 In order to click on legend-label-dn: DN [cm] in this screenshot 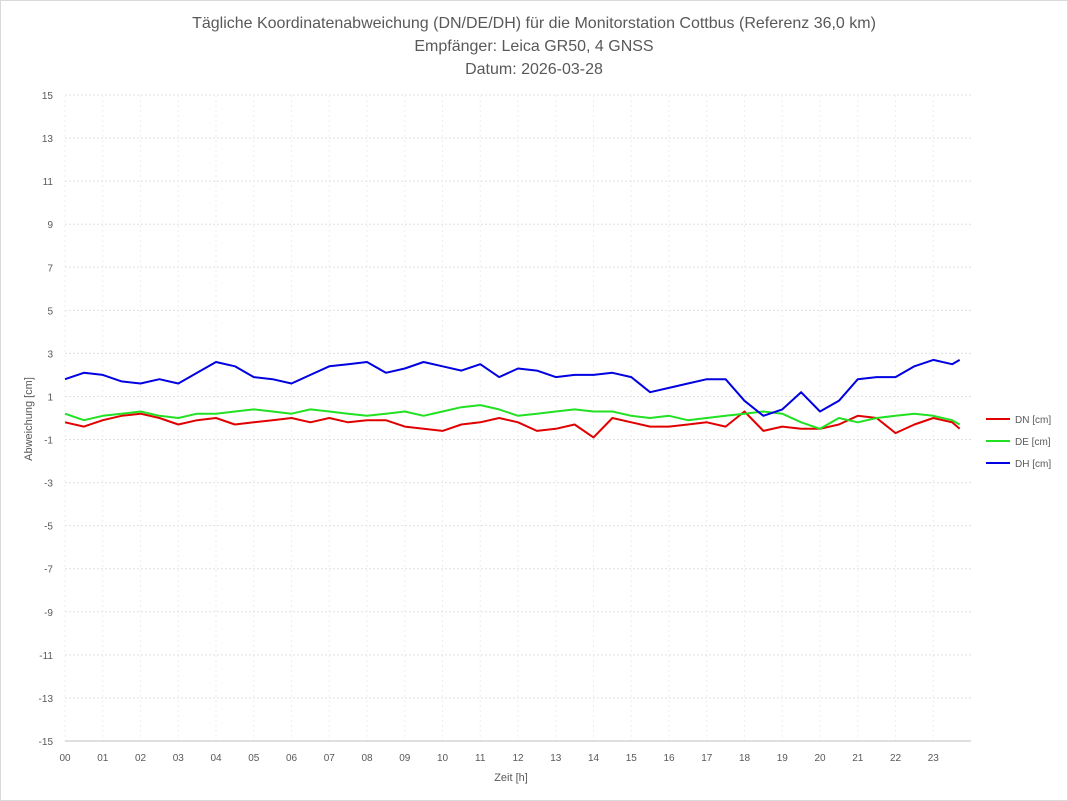, I will do `click(1033, 420)`.